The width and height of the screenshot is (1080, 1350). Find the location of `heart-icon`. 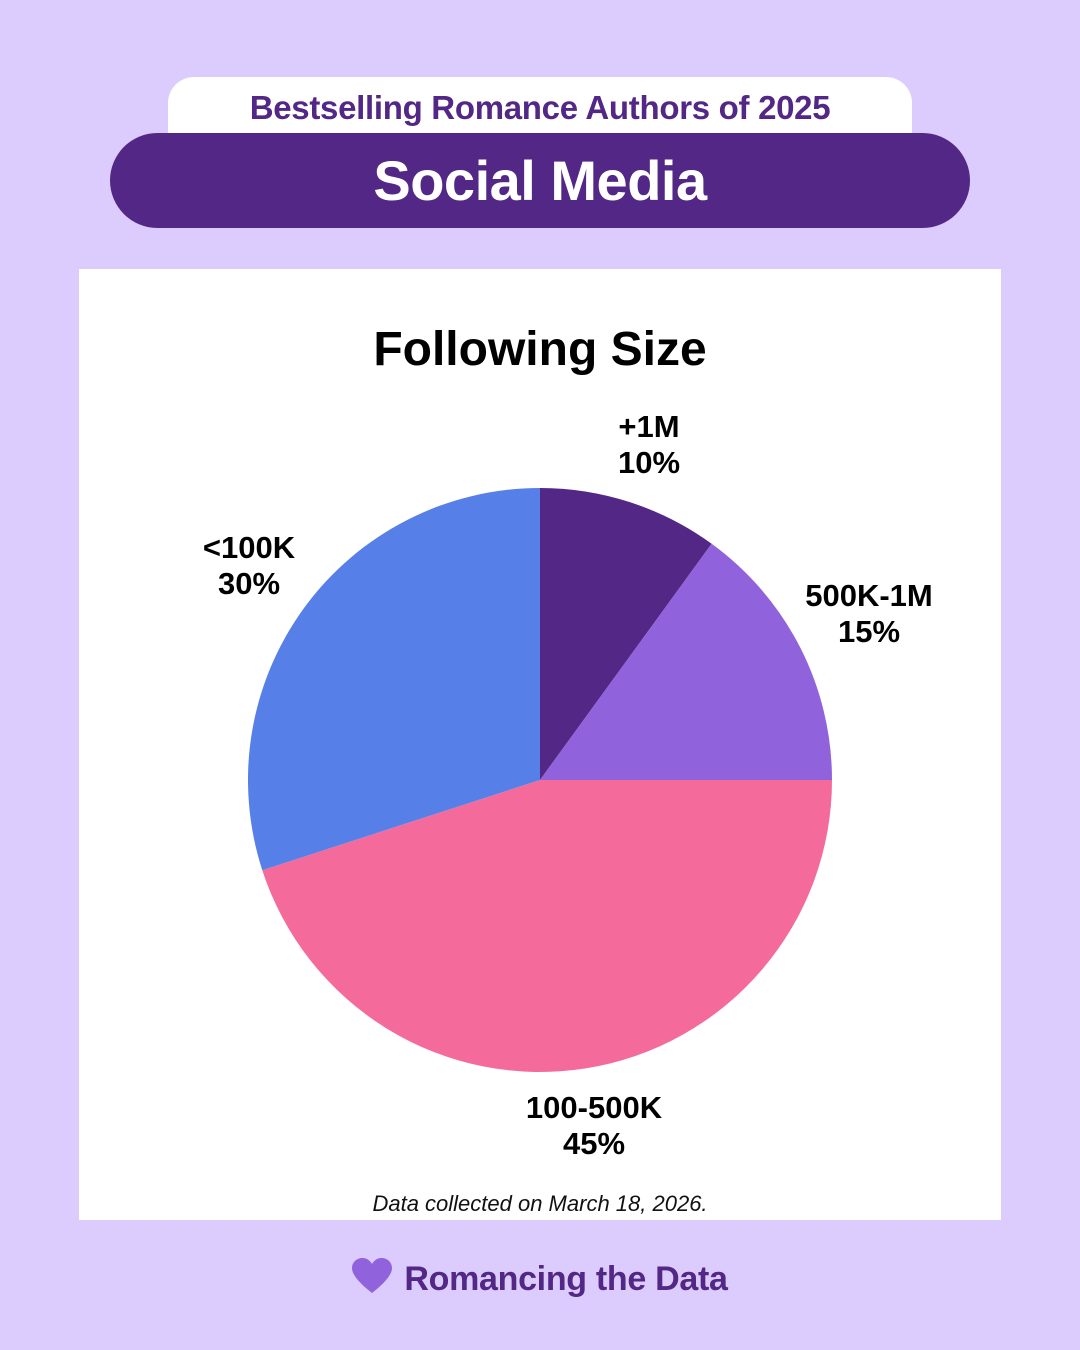

heart-icon is located at coordinates (372, 1275).